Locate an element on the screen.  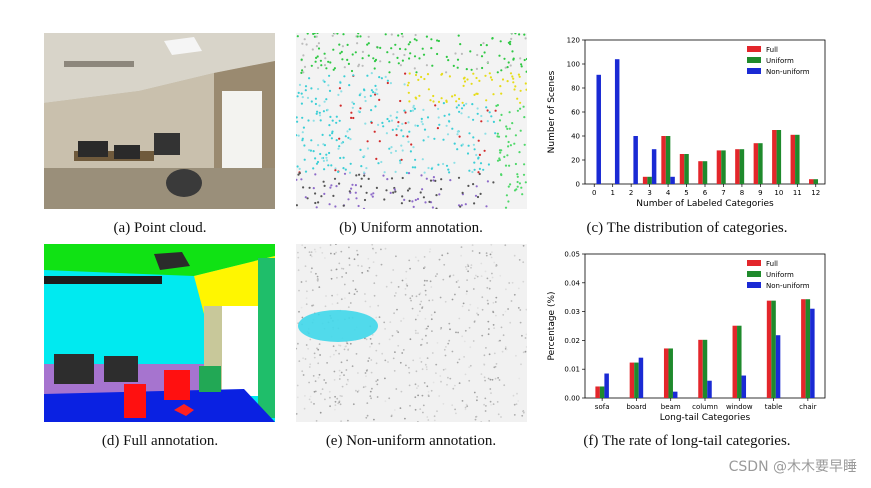
caption-c: (c) The distribution of categories. is located at coordinates (687, 228).